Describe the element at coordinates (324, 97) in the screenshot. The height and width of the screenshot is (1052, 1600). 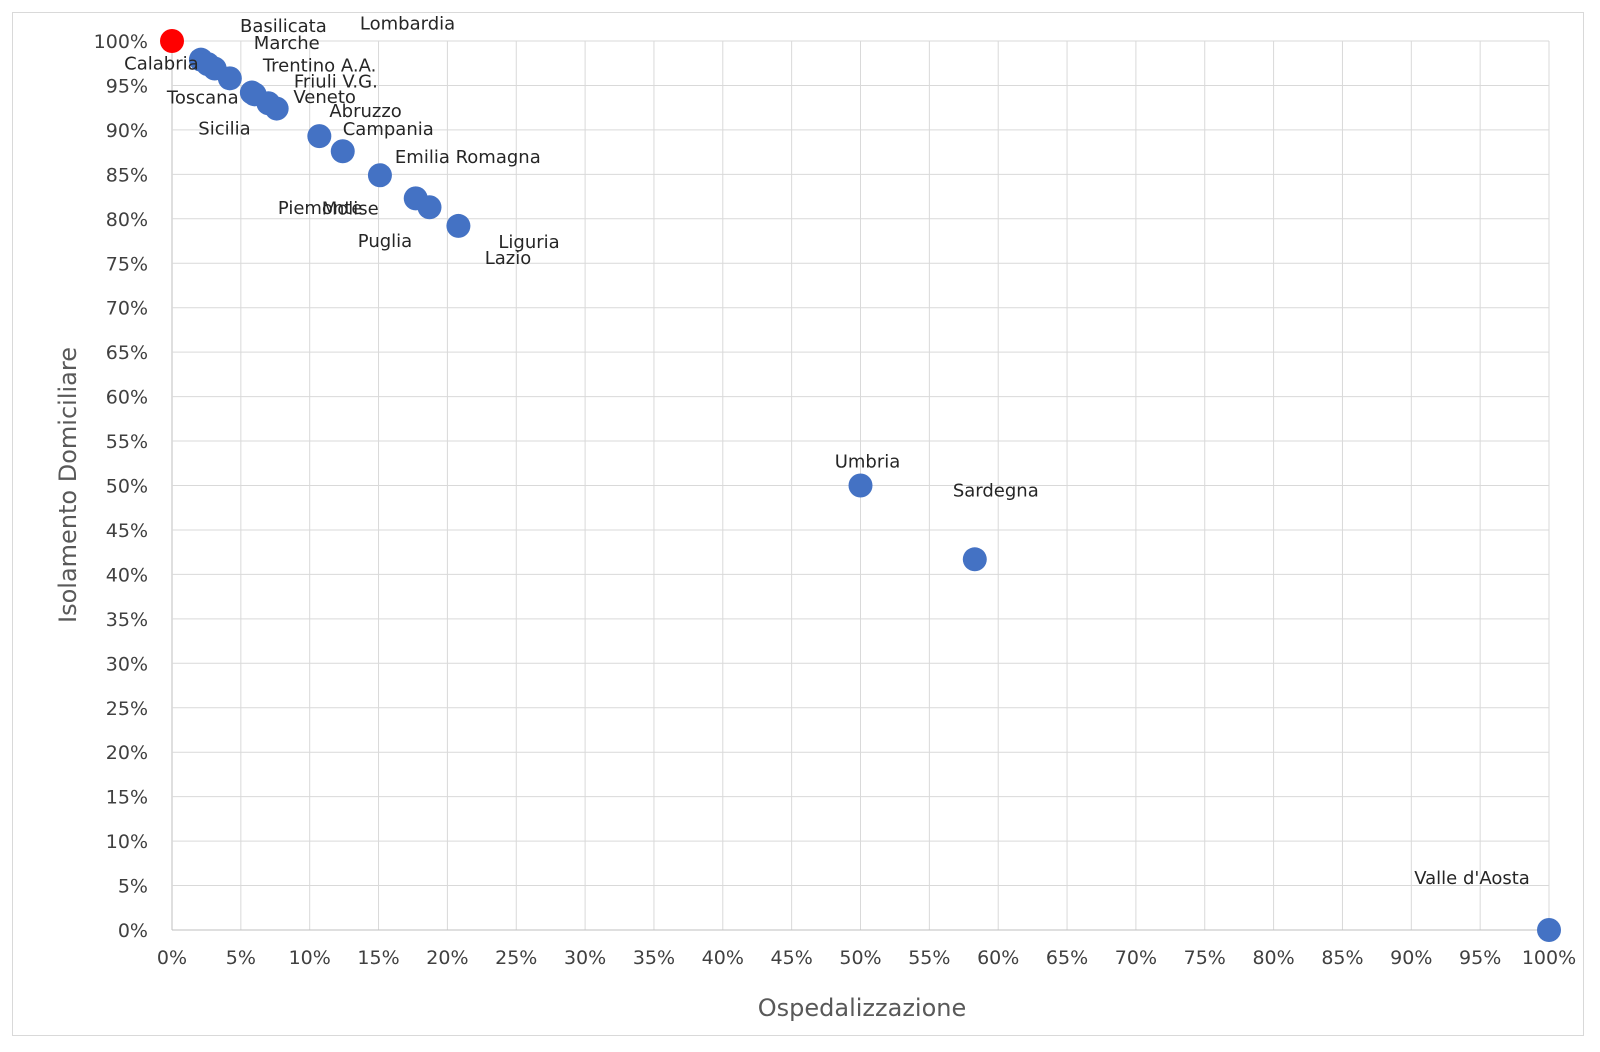
I see `data-label: Veneto` at that location.